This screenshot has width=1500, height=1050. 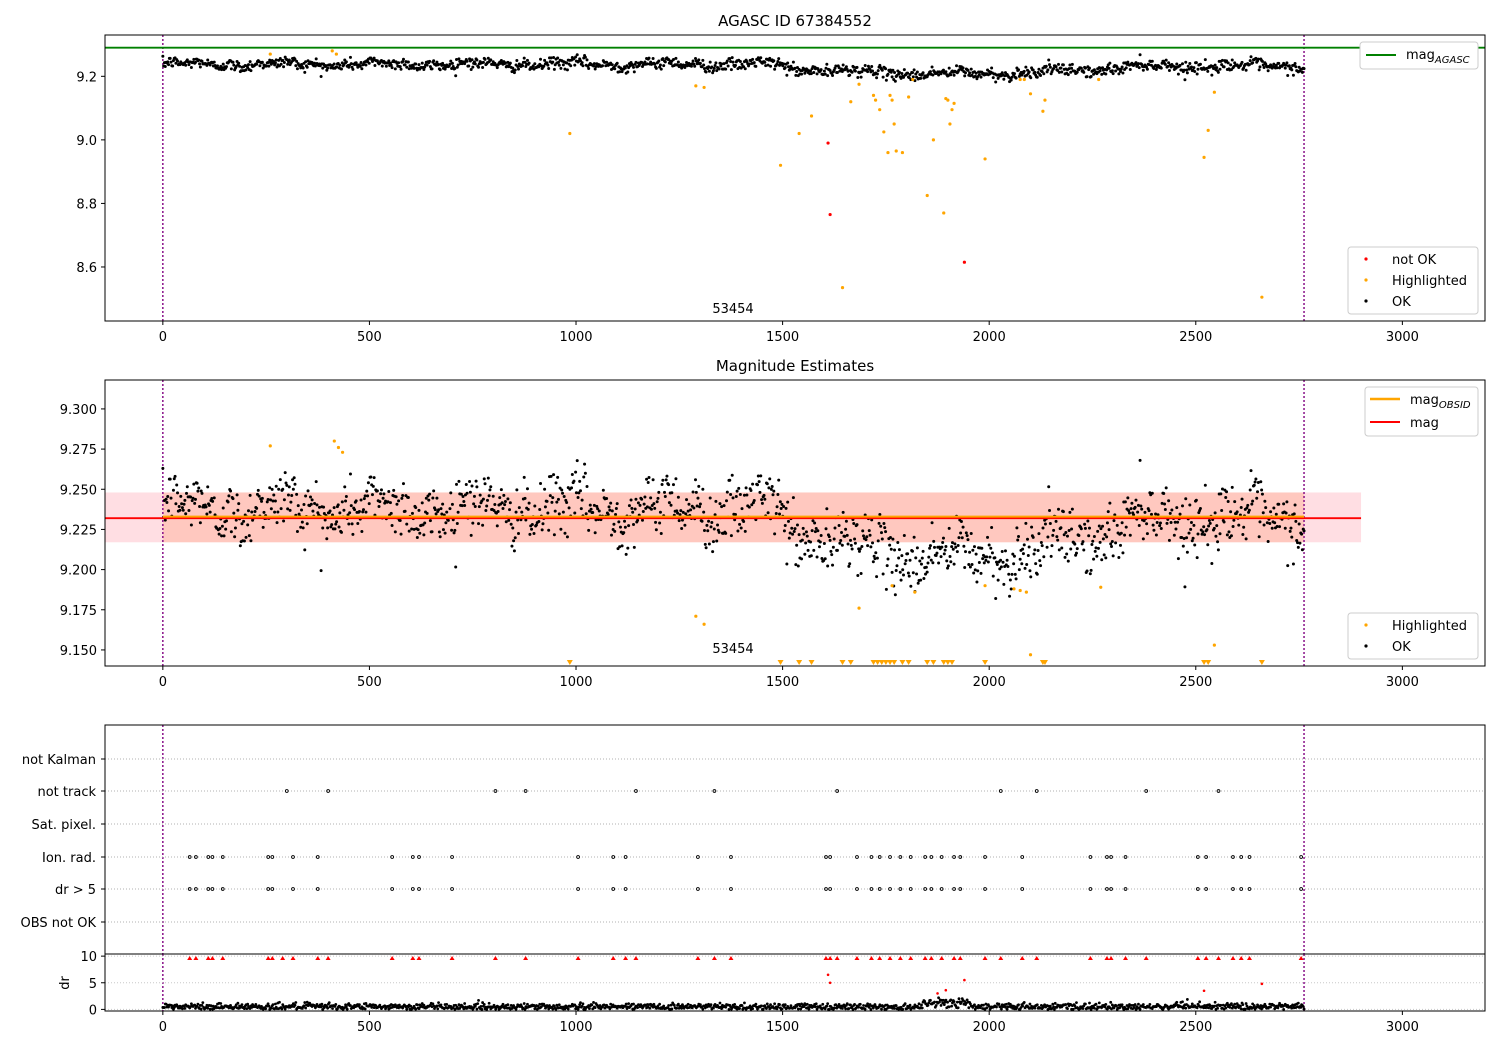 What do you see at coordinates (946, 990) in the screenshot?
I see `dr-red-point` at bounding box center [946, 990].